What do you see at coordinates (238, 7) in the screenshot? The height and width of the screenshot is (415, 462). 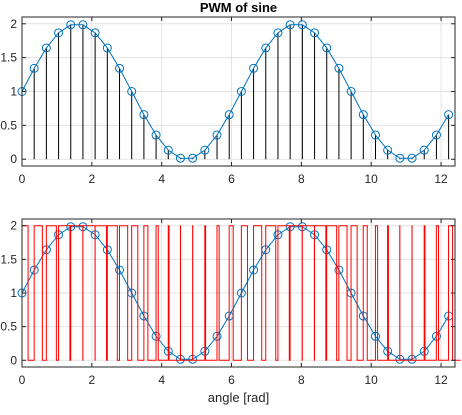 I see `chart-title: PWM of sine` at bounding box center [238, 7].